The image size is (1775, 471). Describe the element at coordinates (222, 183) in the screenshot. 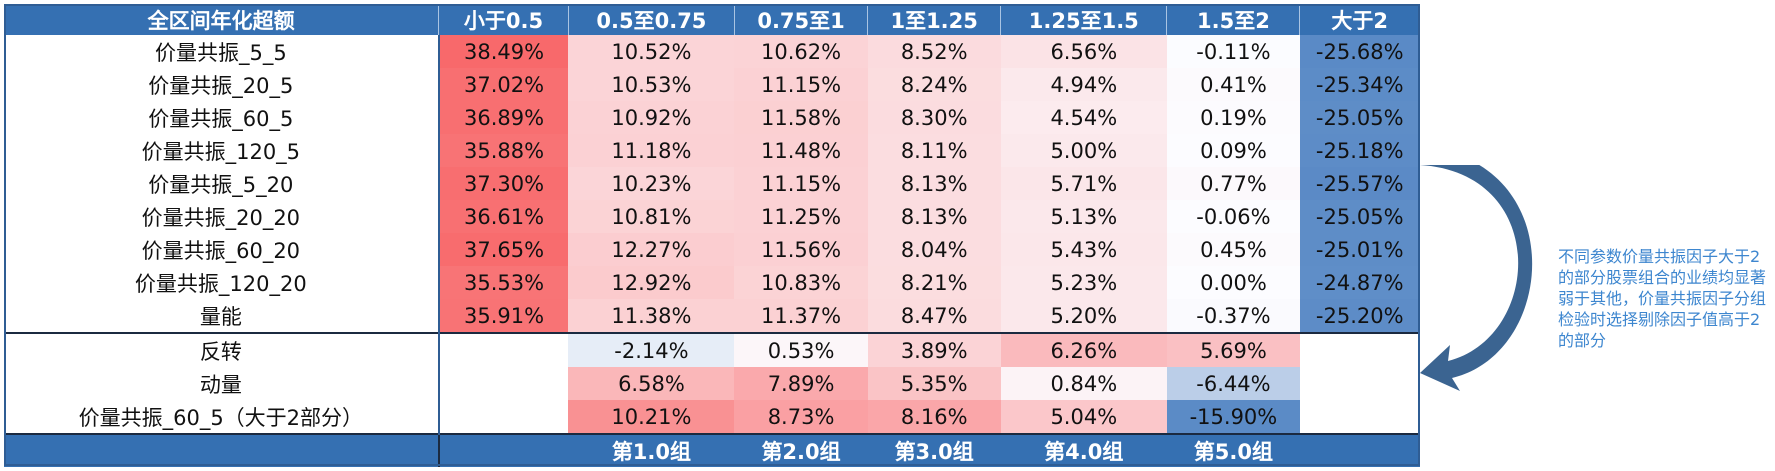

I see `row-label: 价量共振_5_20` at that location.